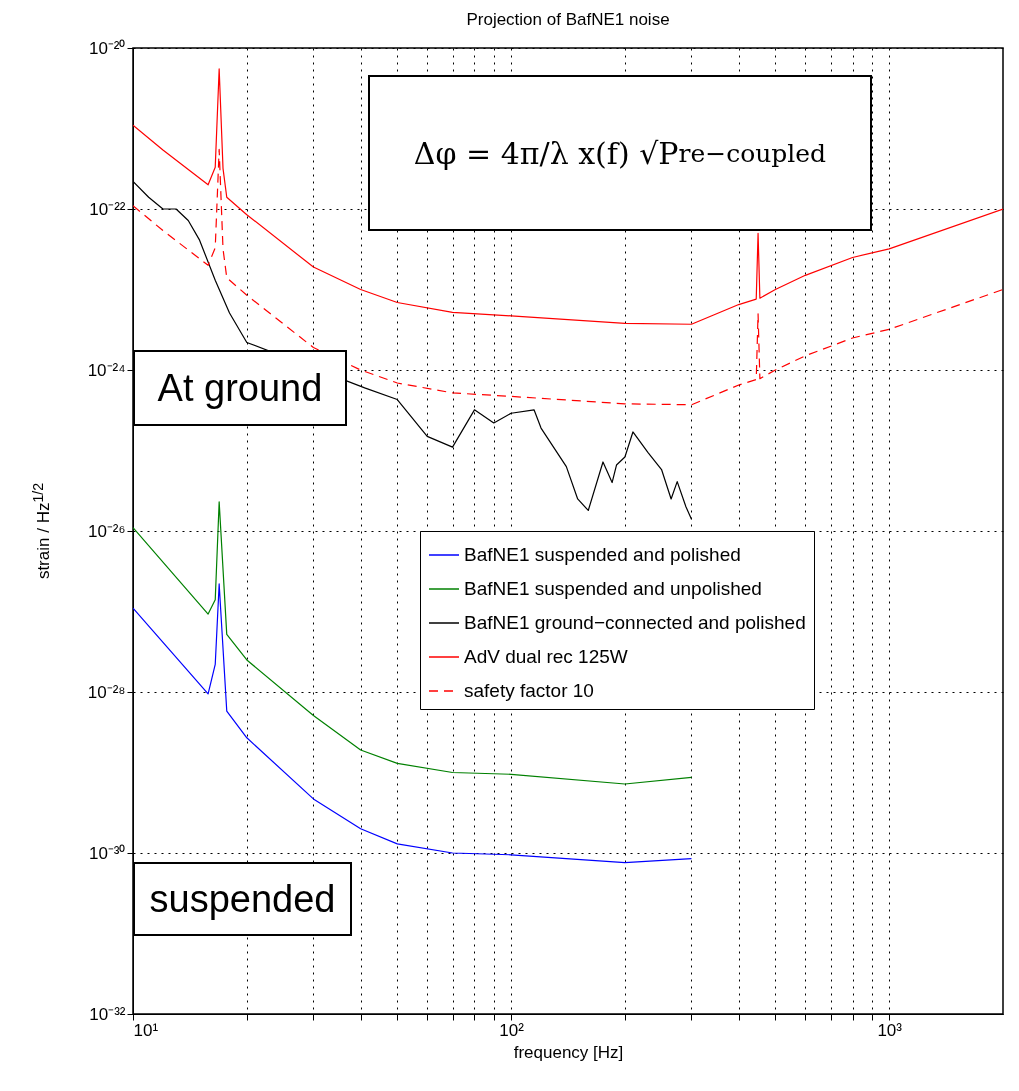  What do you see at coordinates (106, 692) in the screenshot?
I see `y-tick-label: 10⁻²⁸` at bounding box center [106, 692].